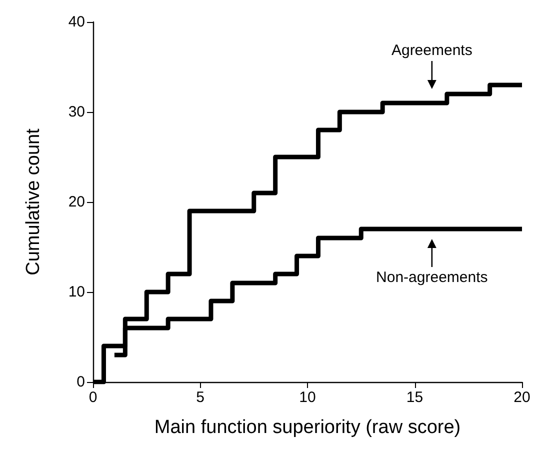 Image resolution: width=539 pixels, height=459 pixels. Describe the element at coordinates (93, 397) in the screenshot. I see `x-tick-label: 0` at that location.